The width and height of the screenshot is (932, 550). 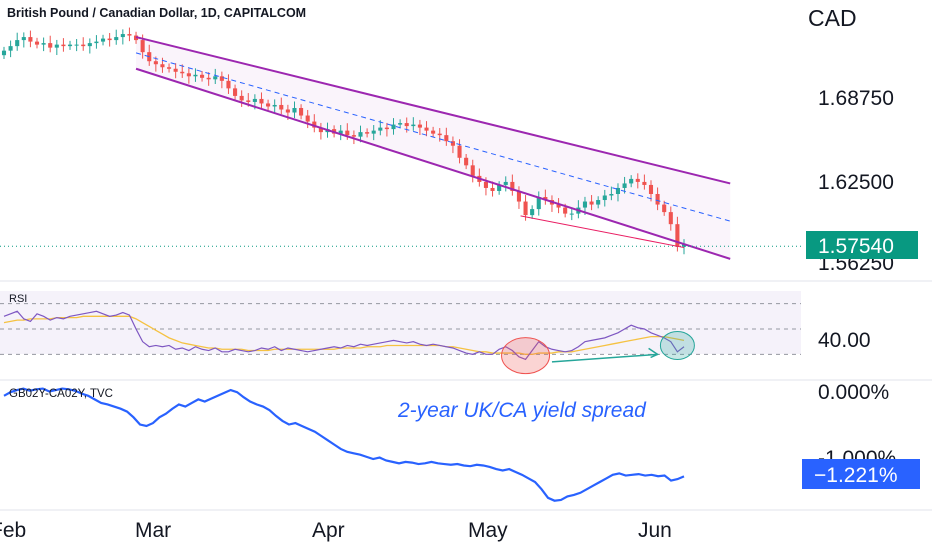 I want to click on rsi-label: RSI, so click(x=18, y=299).